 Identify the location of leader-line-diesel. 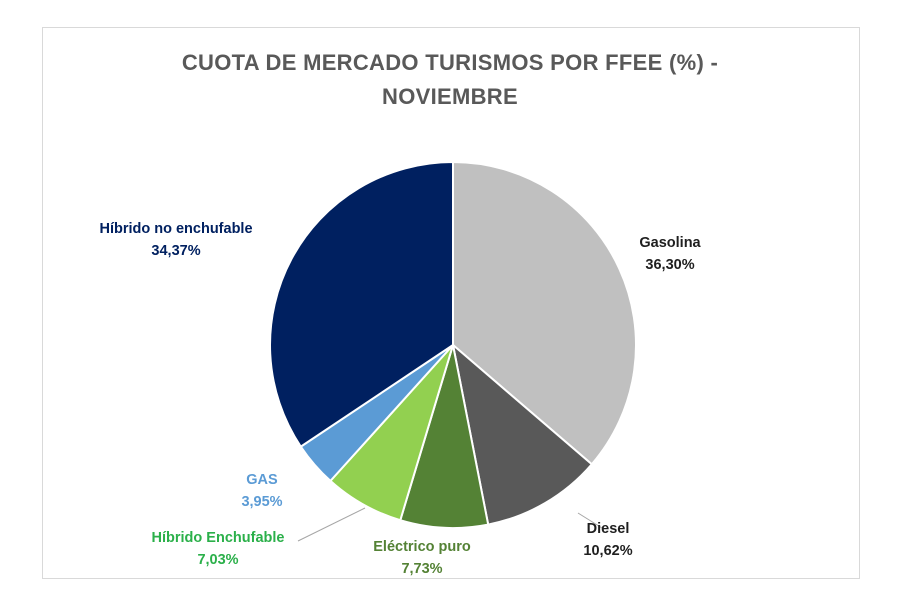
(590, 520).